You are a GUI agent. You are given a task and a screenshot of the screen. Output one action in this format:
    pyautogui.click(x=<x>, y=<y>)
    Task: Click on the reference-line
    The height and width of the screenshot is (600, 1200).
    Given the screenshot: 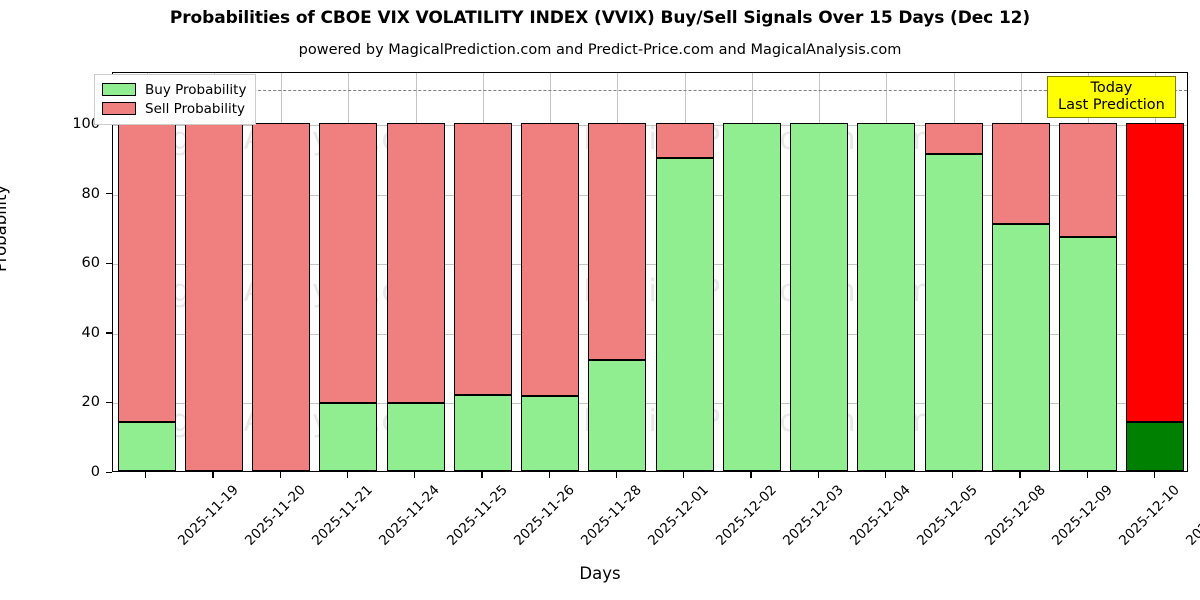 What is the action you would take?
    pyautogui.click(x=650, y=91)
    